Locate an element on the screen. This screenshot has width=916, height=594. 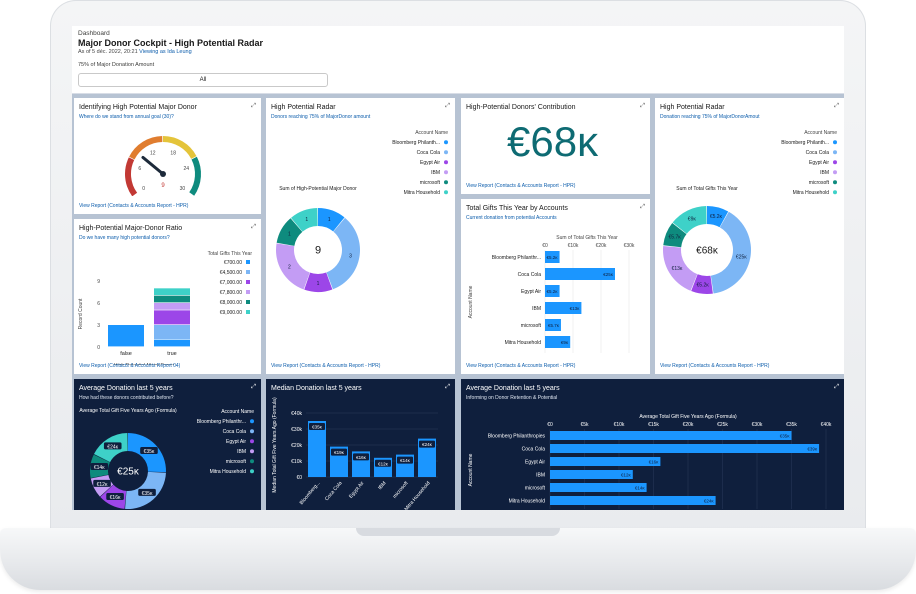
legend-title: Total Gifts This Year is located at coordinates (230, 254).